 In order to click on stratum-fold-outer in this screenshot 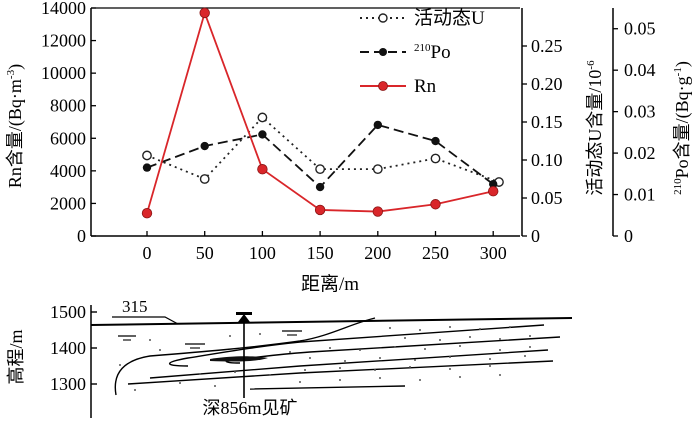, I will do `click(245, 356)`.